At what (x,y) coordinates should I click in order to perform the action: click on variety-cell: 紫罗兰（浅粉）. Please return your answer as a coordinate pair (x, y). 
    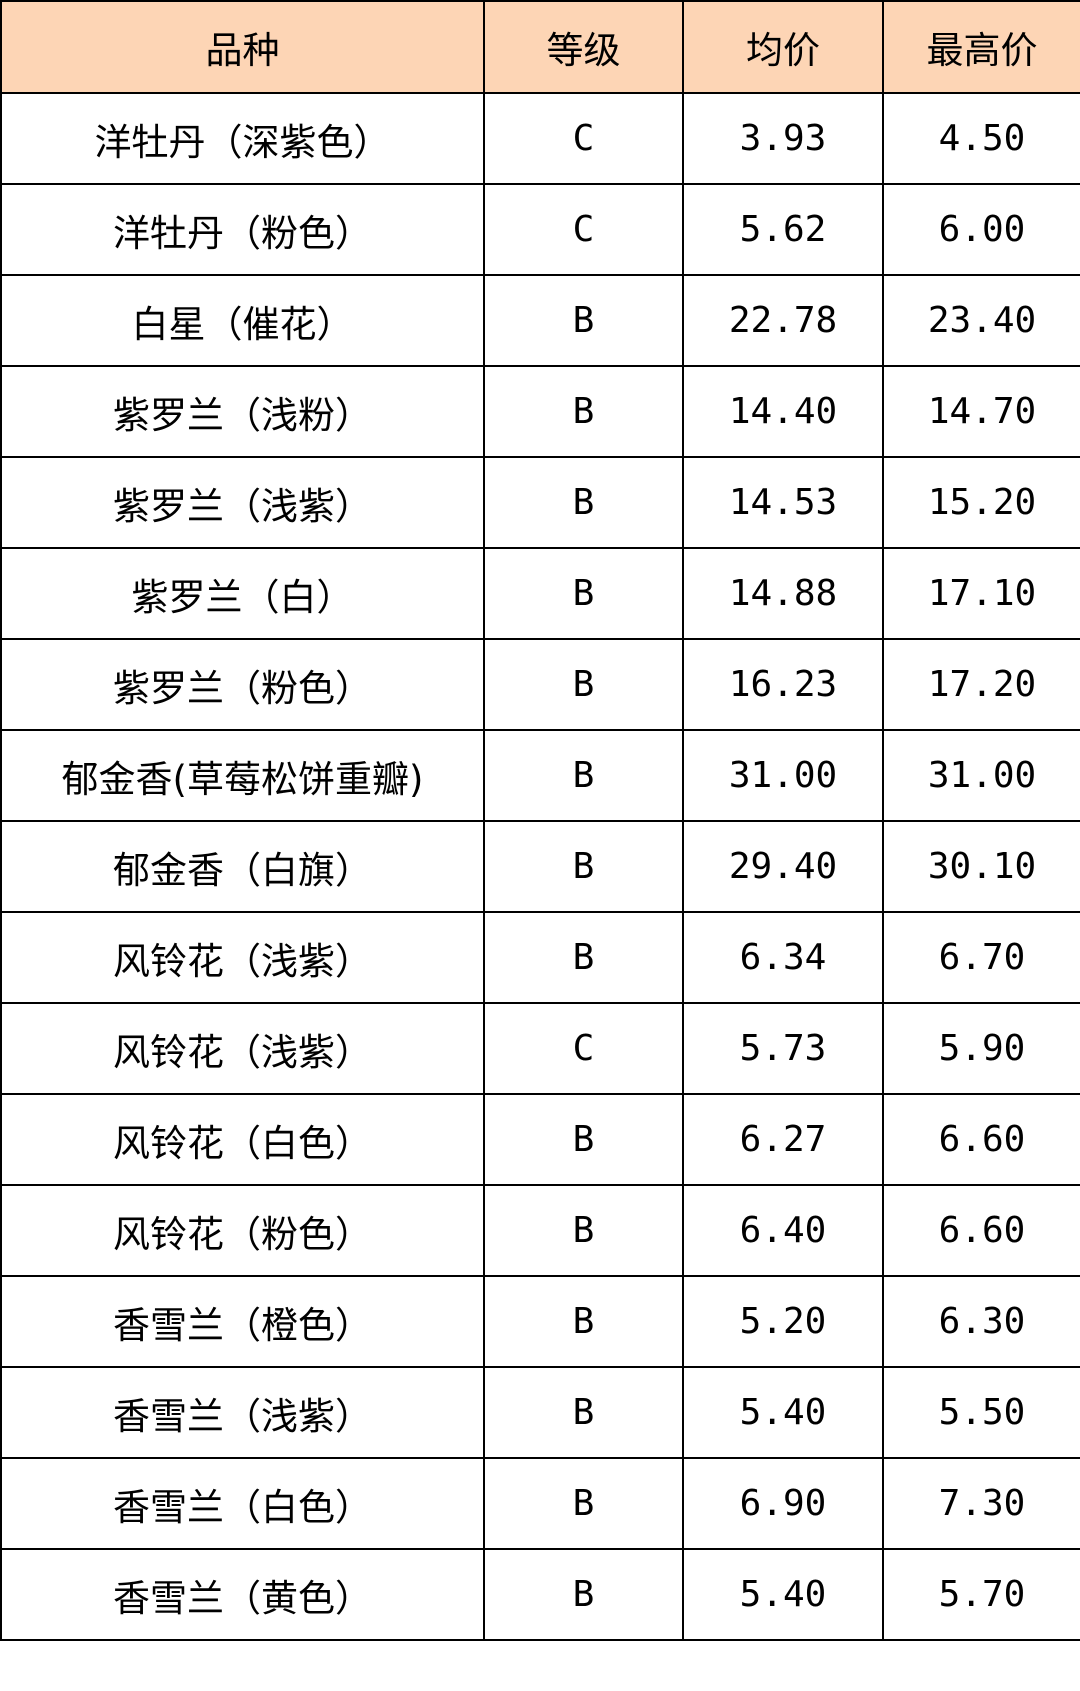
    Looking at the image, I should click on (242, 411).